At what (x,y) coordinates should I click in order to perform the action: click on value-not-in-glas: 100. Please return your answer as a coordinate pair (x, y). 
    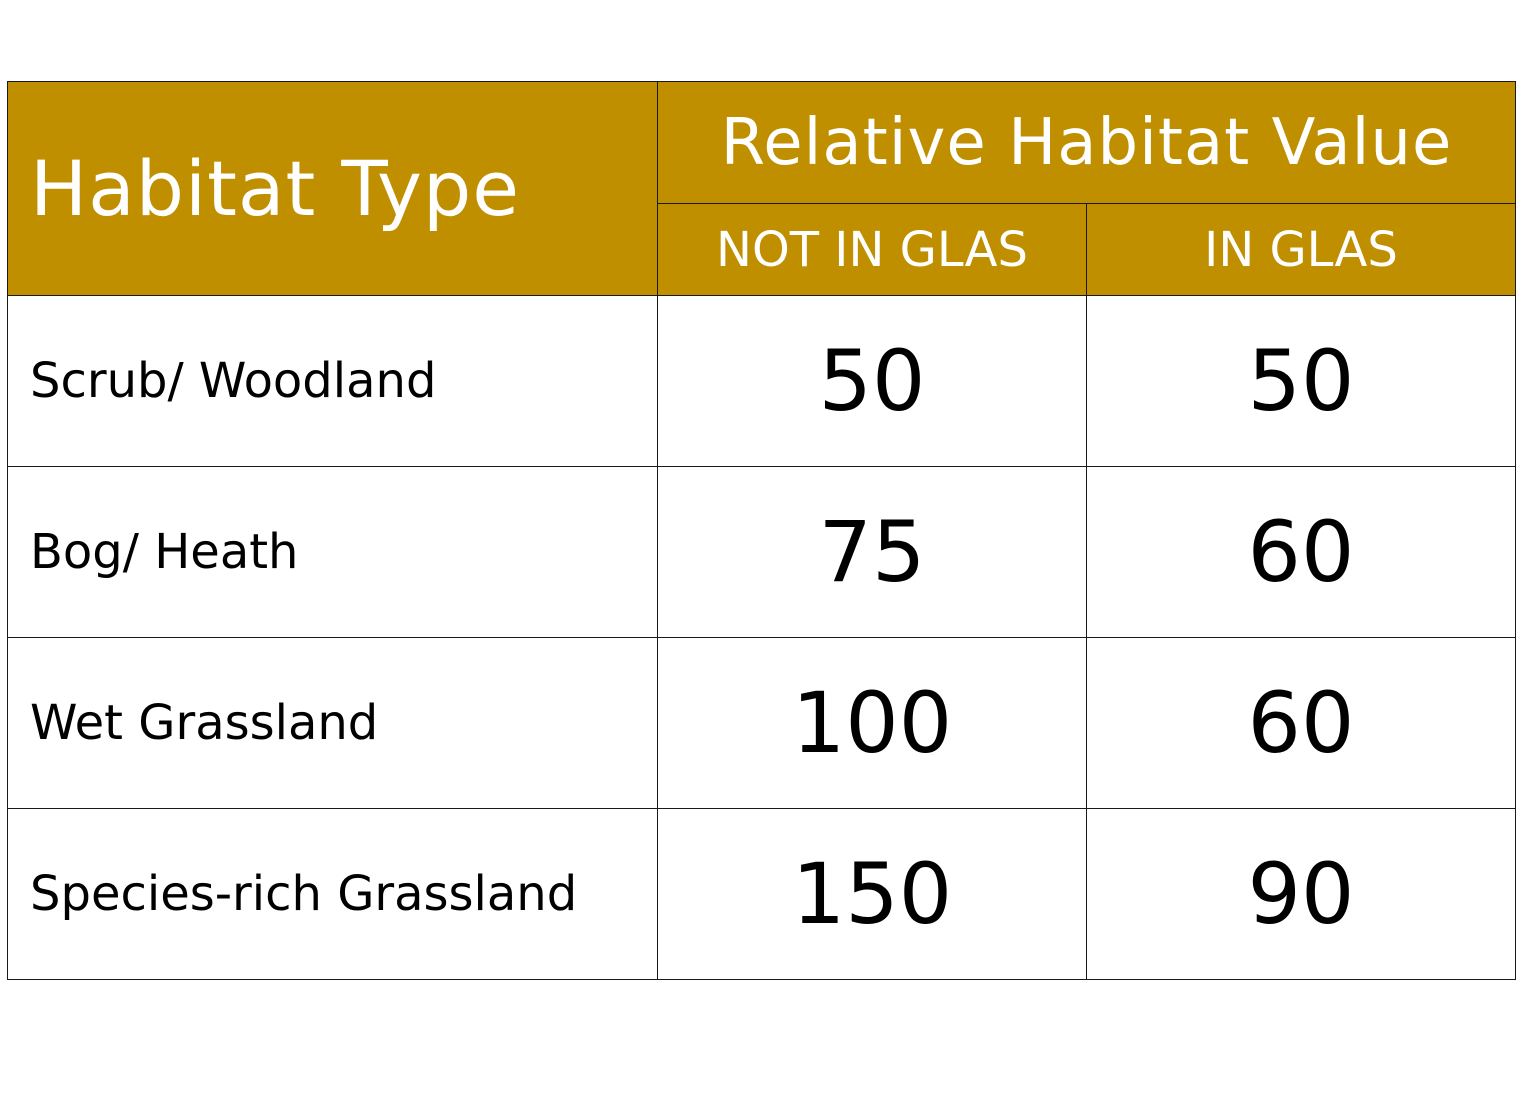
    Looking at the image, I should click on (872, 723).